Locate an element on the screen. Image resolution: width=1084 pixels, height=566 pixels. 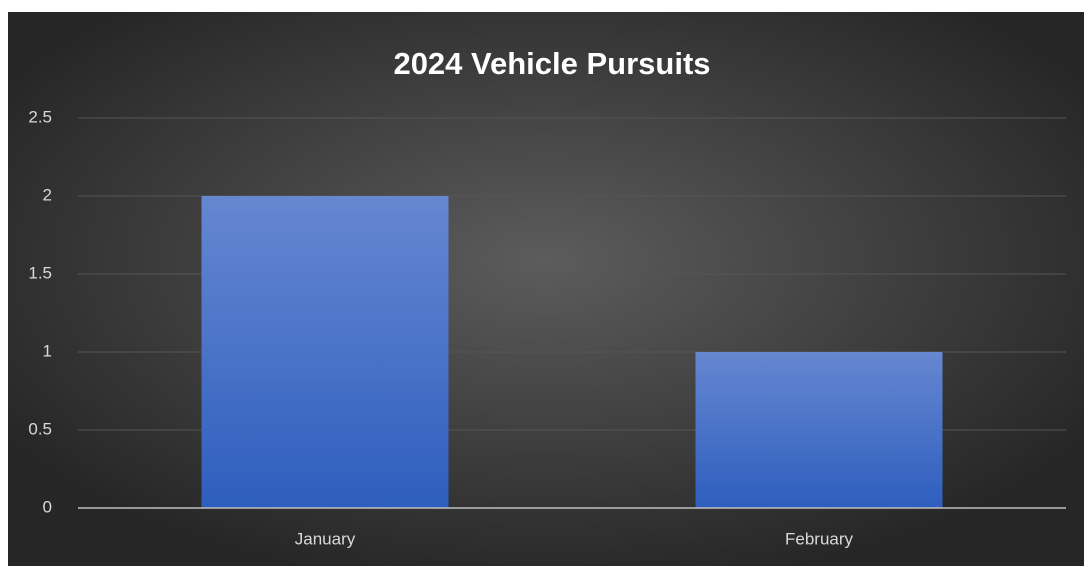
x-tick-label: February is located at coordinates (819, 538).